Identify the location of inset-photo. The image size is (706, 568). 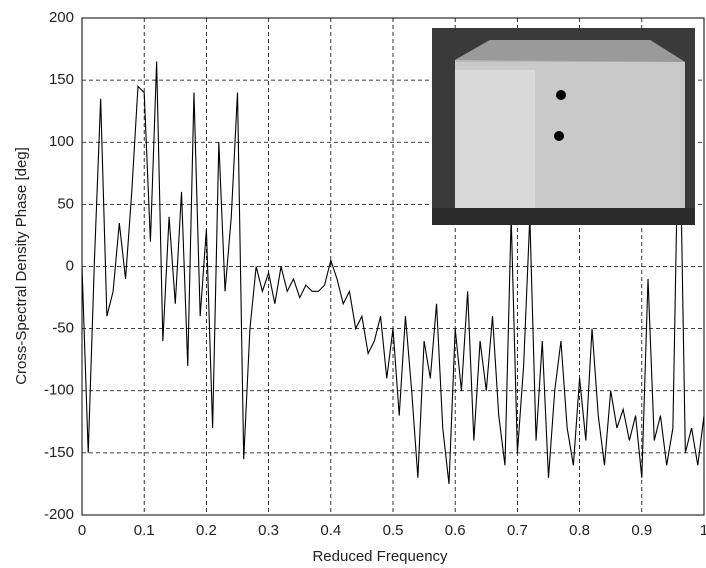
(563, 126).